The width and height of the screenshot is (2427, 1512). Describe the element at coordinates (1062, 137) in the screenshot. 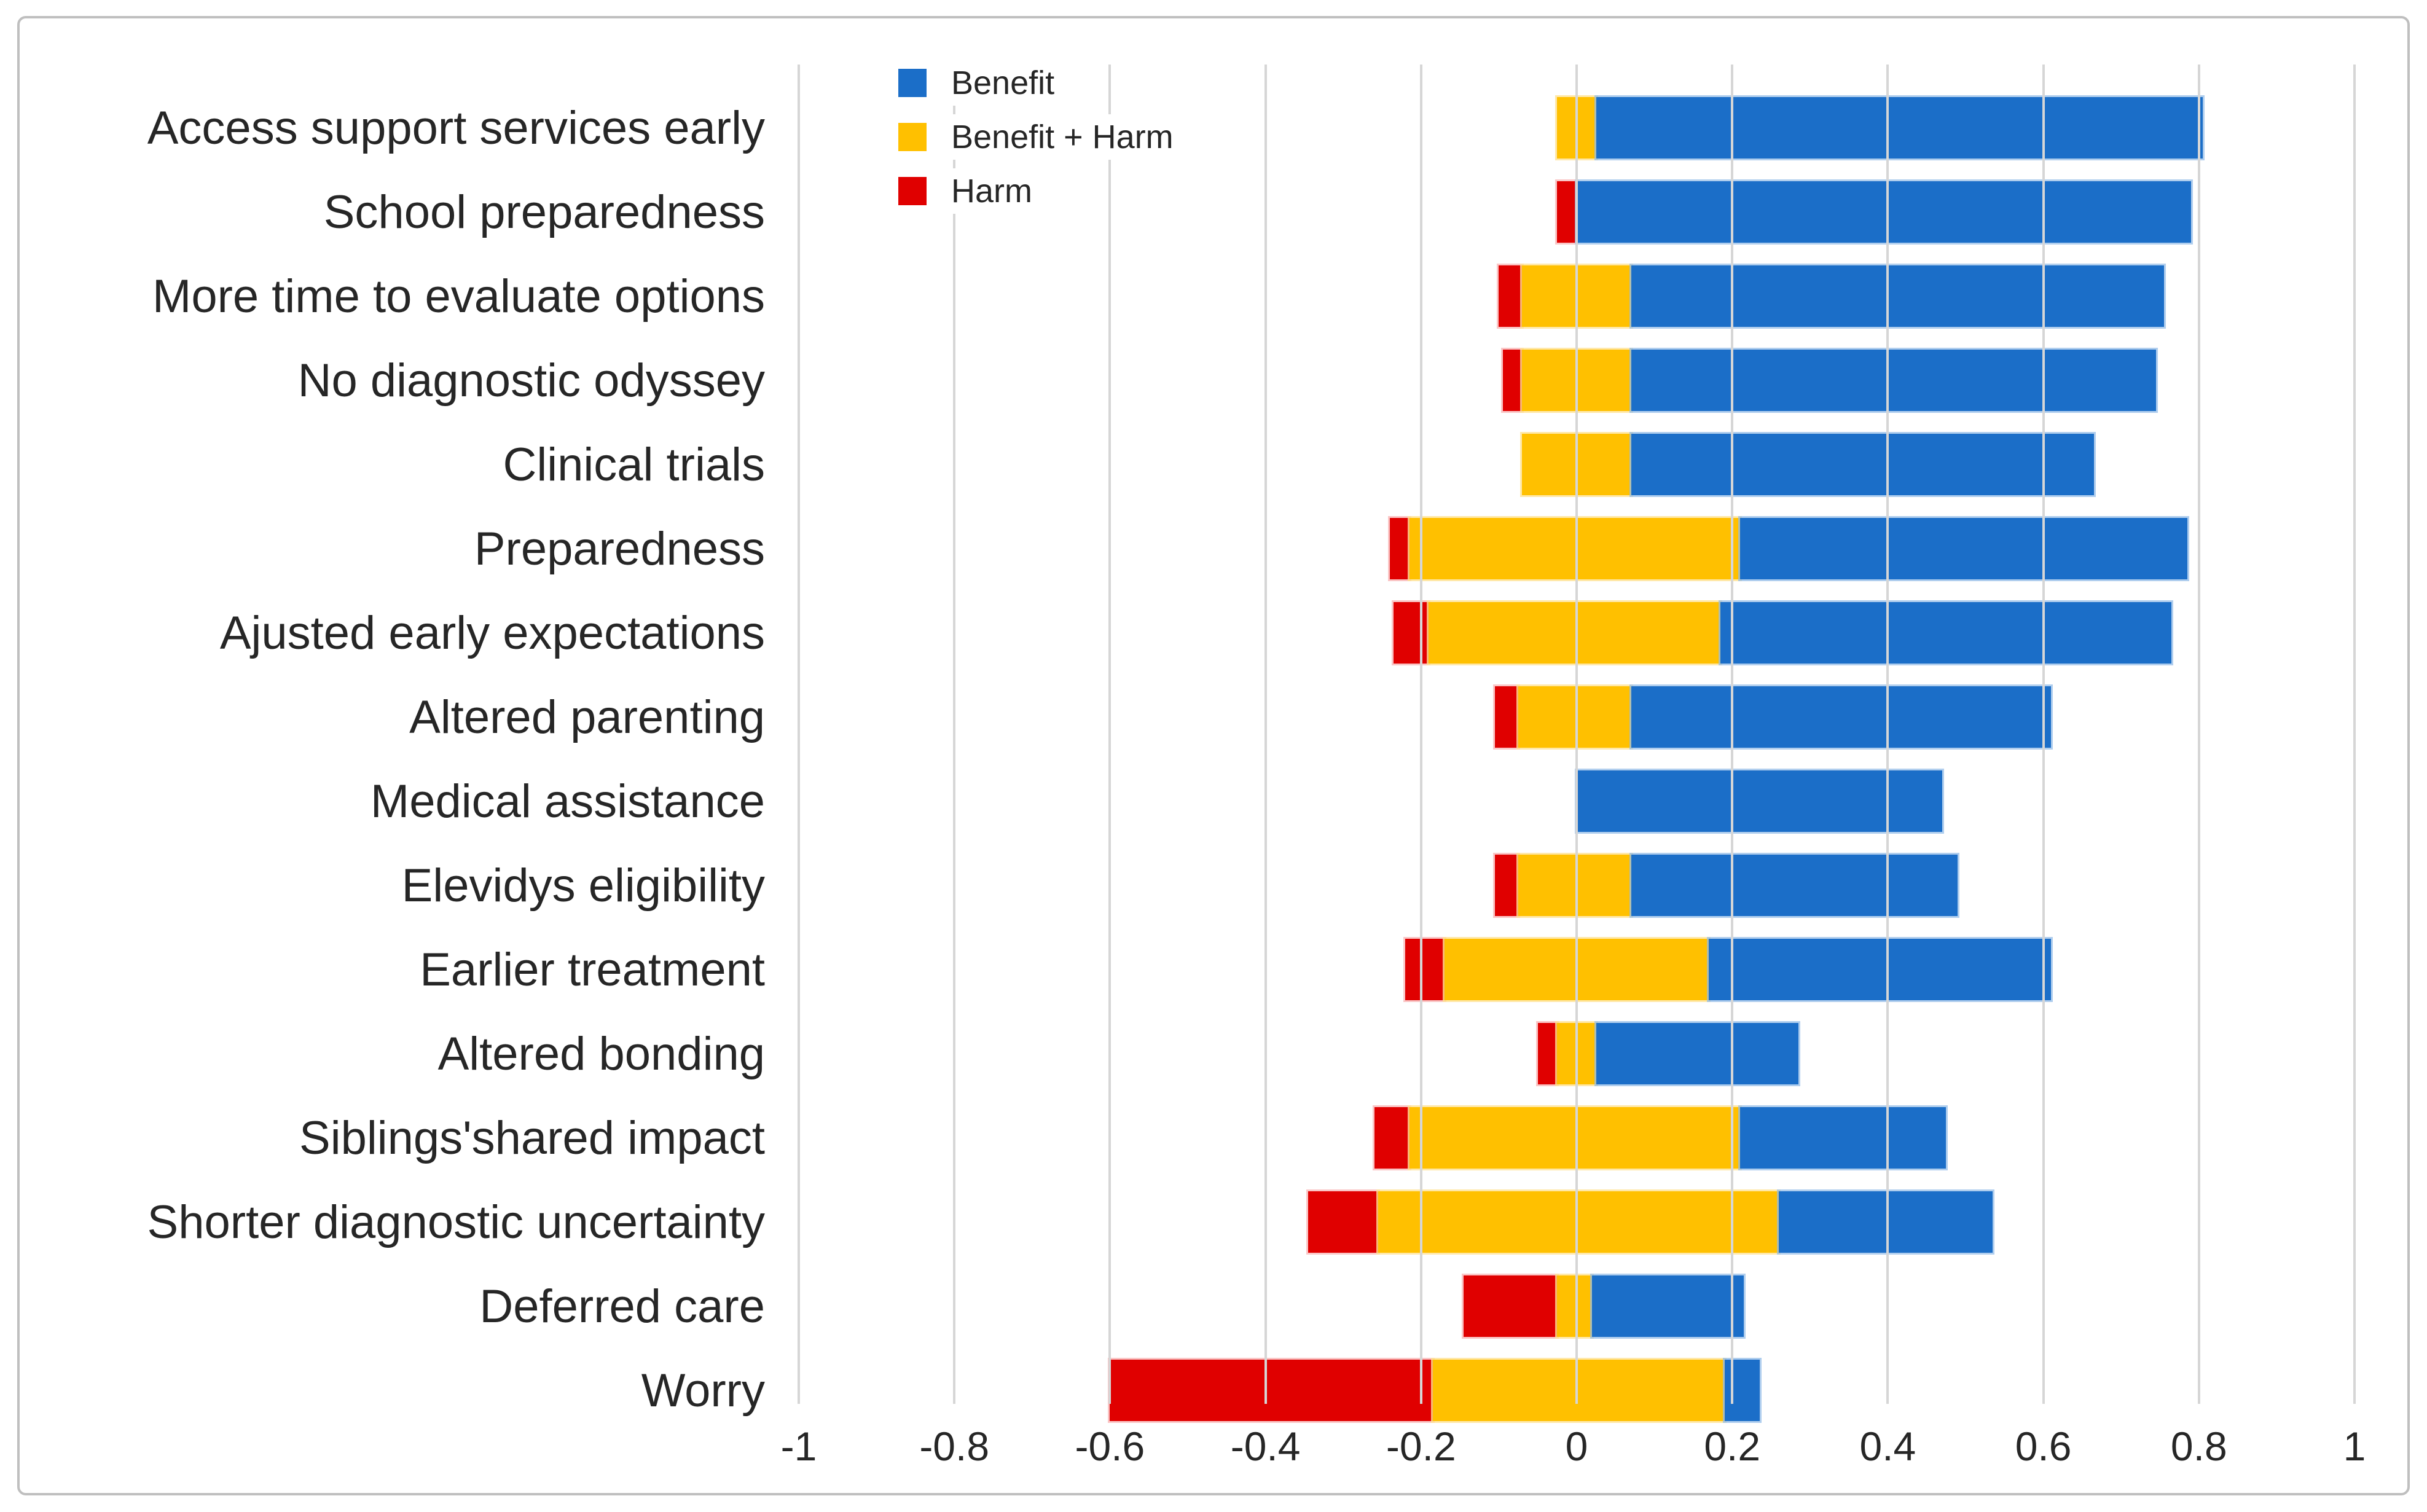

I see `legend-label: Benefit + Harm` at that location.